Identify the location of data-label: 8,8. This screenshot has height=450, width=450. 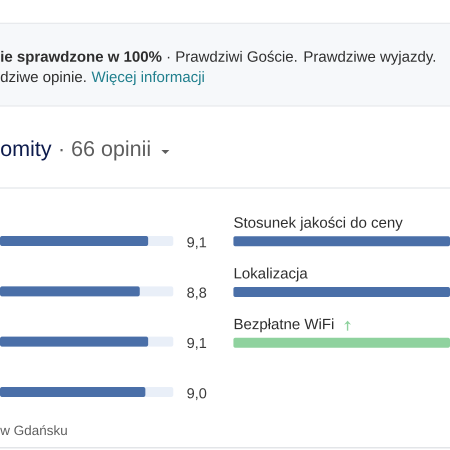
(196, 294).